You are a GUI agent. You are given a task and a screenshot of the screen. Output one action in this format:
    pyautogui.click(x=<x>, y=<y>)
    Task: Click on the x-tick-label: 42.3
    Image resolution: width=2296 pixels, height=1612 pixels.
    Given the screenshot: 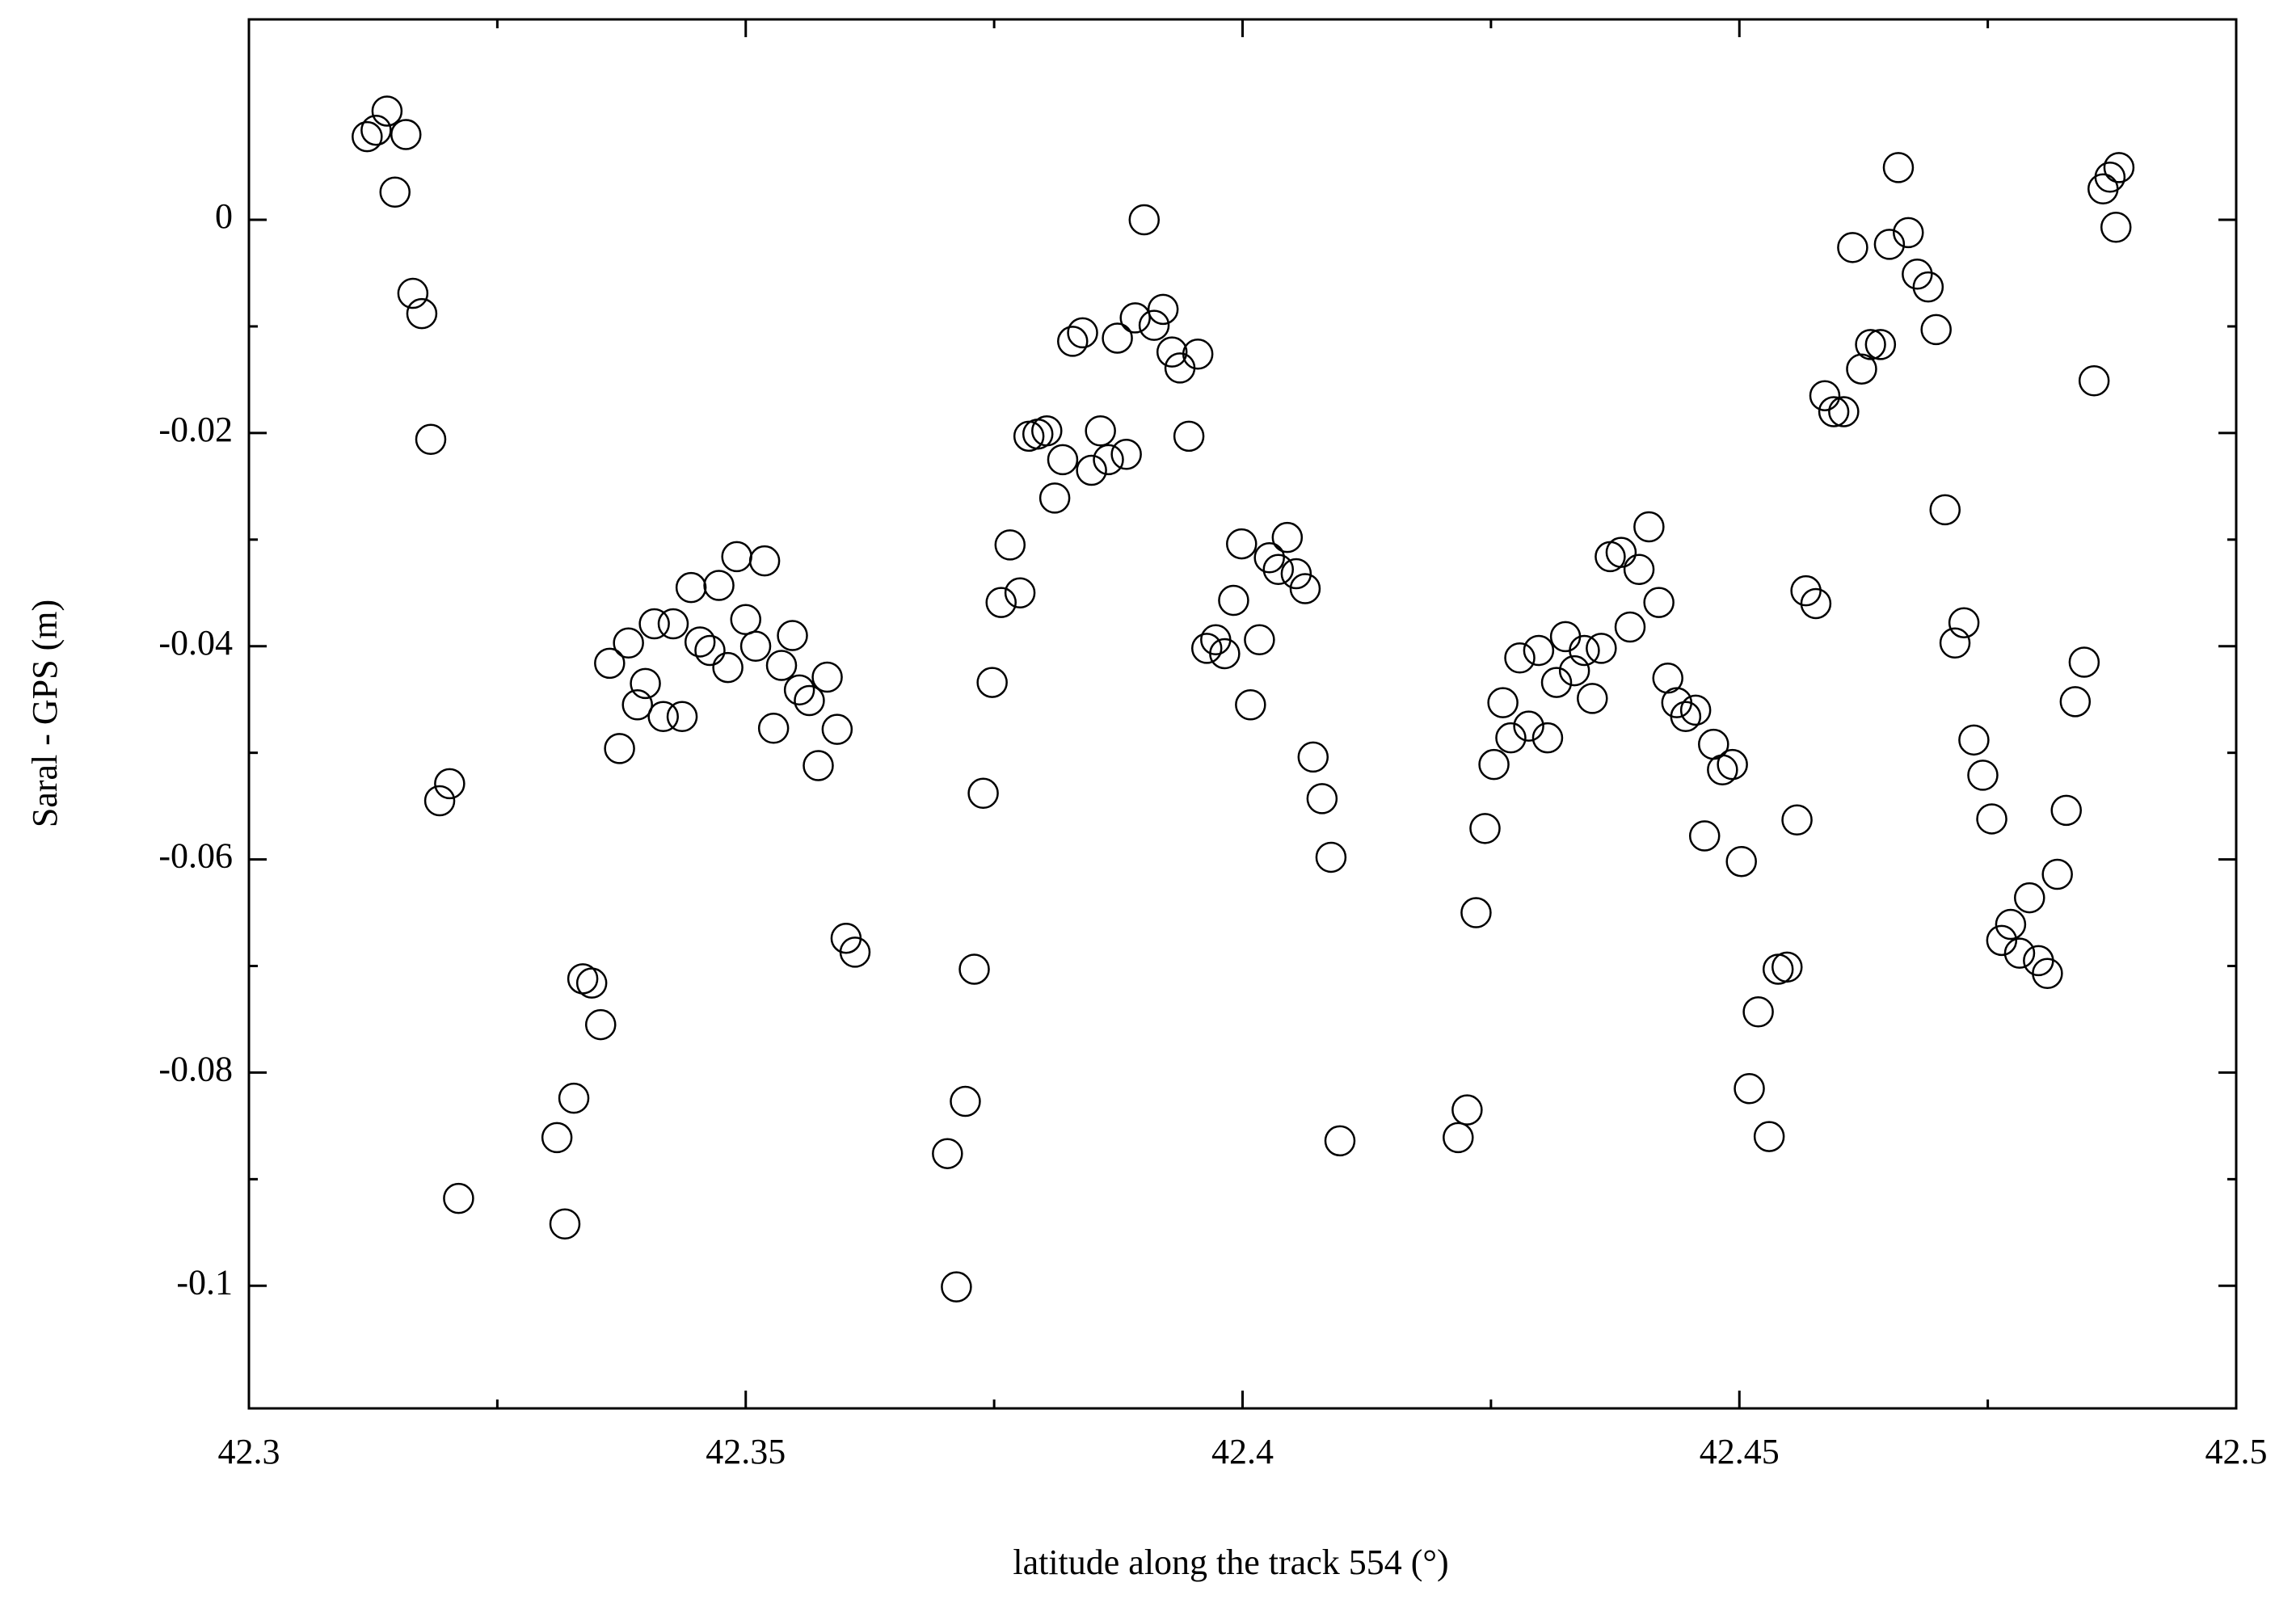 What is the action you would take?
    pyautogui.click(x=249, y=1451)
    